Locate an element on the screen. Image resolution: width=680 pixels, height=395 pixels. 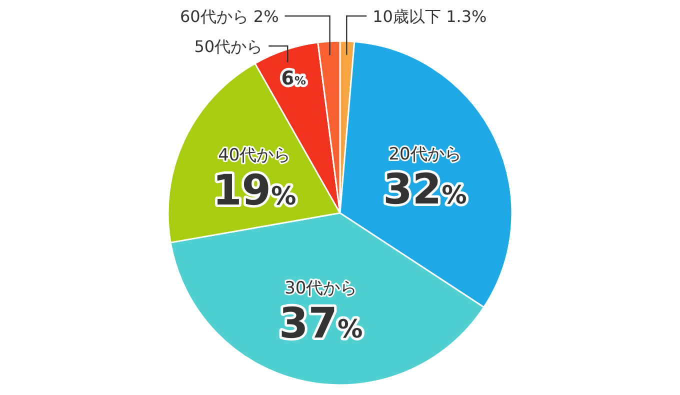
data-label: 19% is located at coordinates (254, 190).